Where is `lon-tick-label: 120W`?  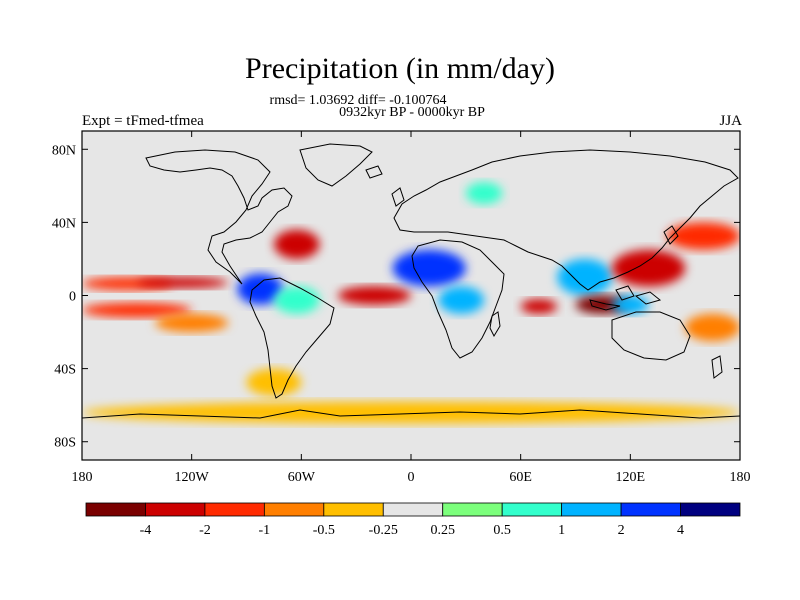
lon-tick-label: 120W is located at coordinates (192, 477).